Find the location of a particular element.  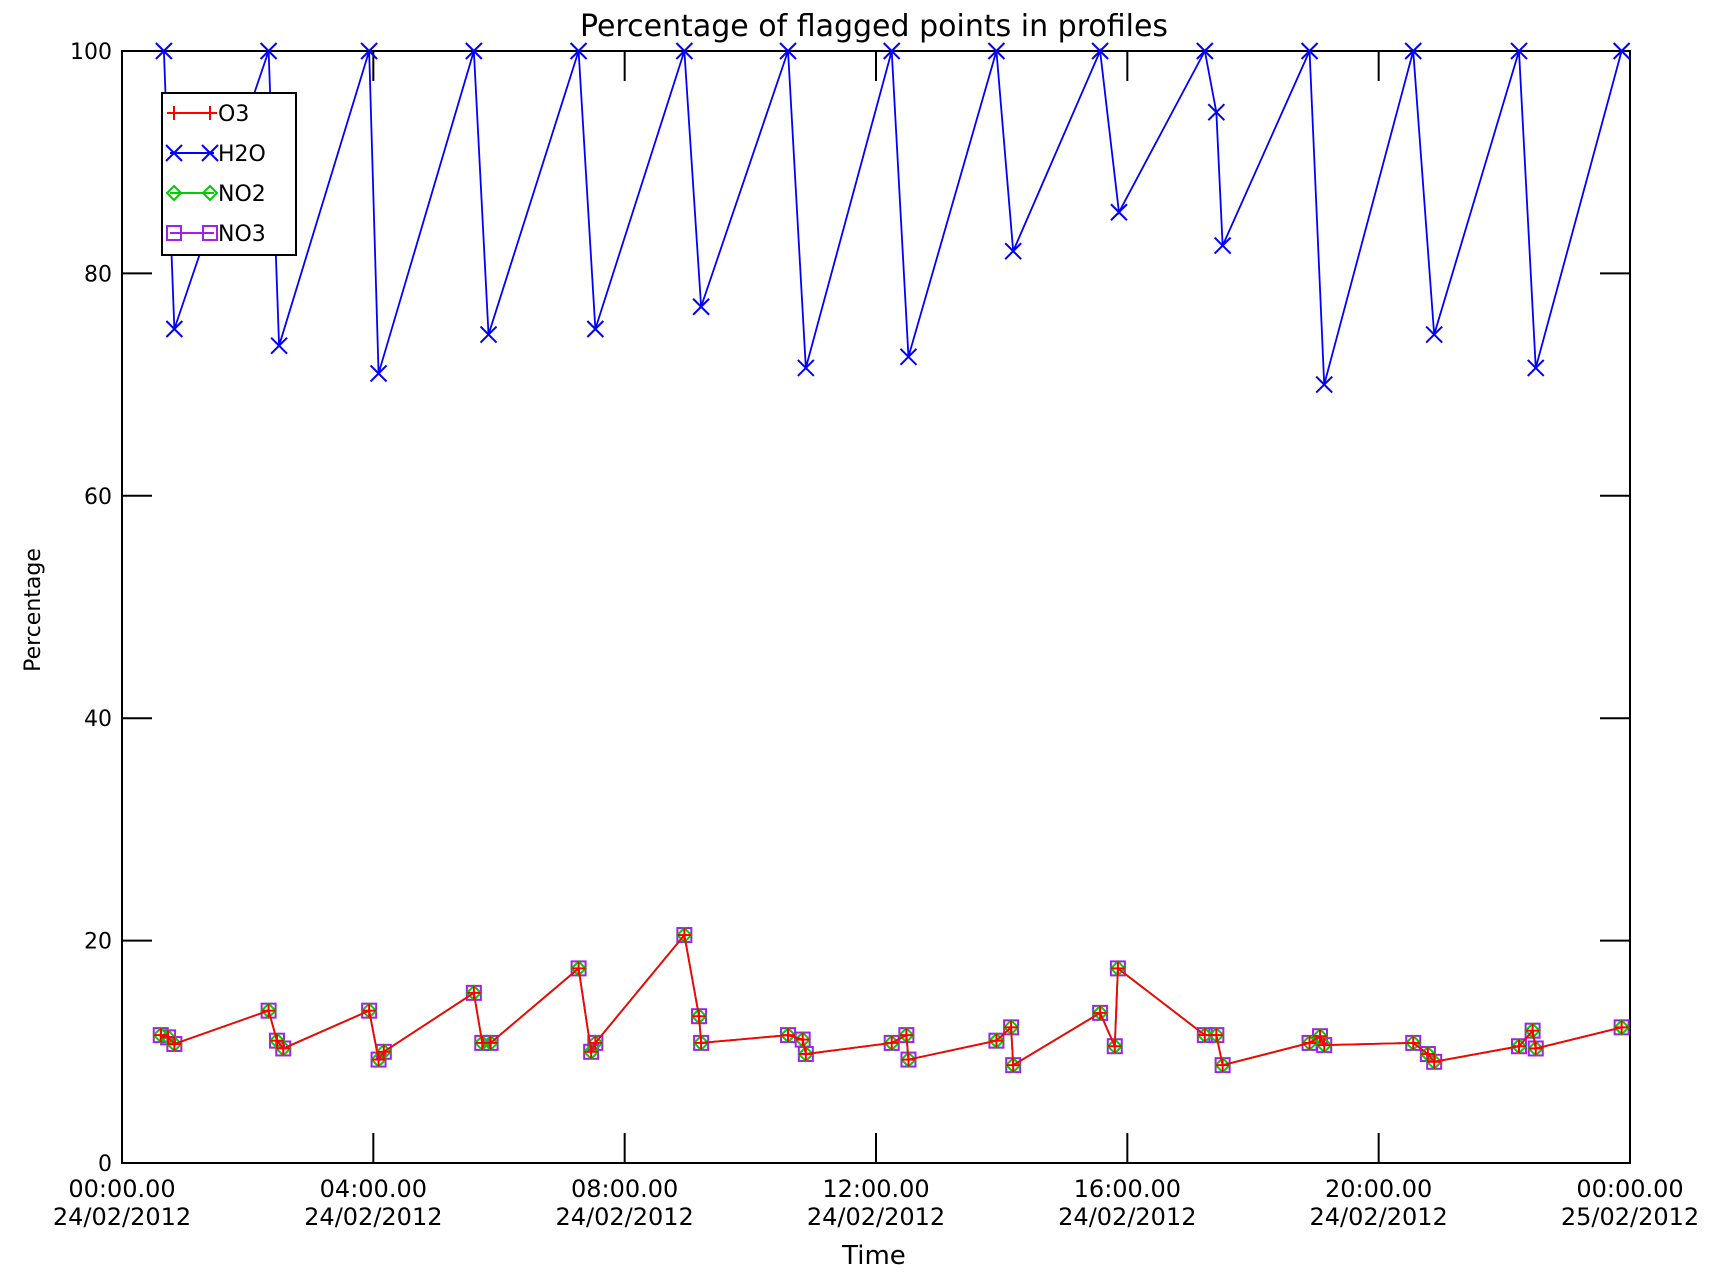

legend-item-o3: O3 is located at coordinates (208, 114).